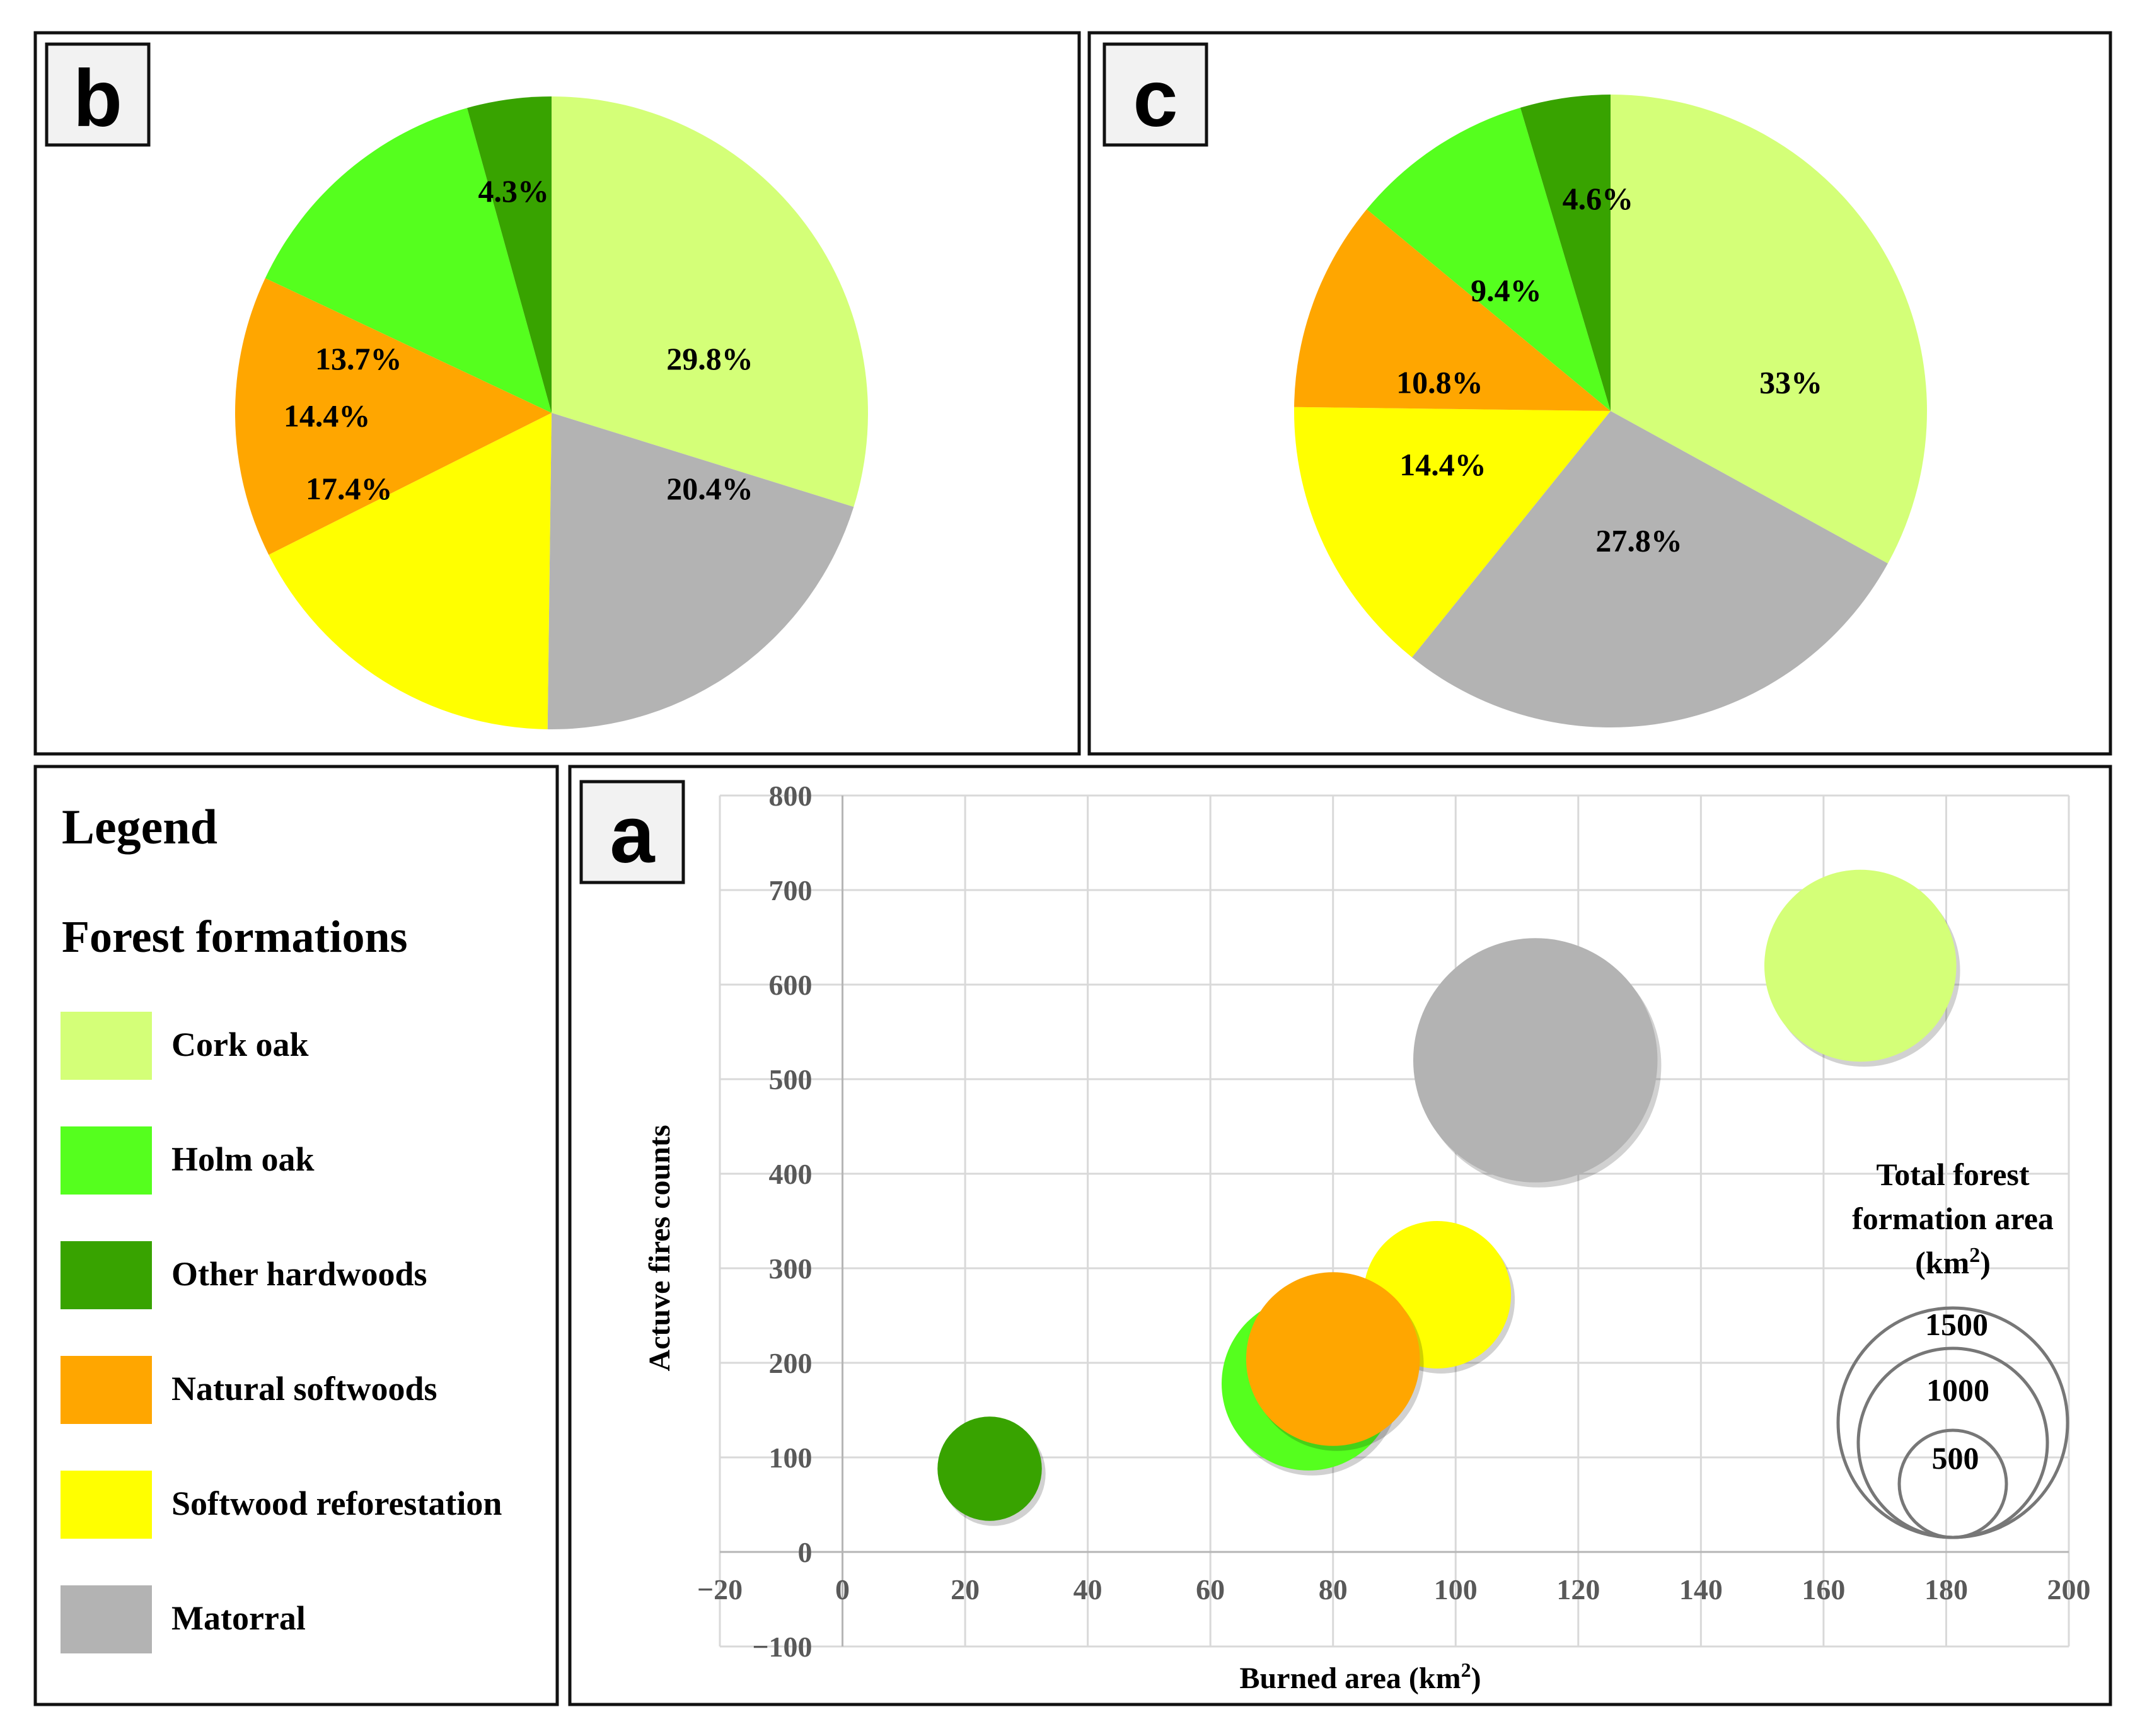 This screenshot has width=2135, height=1736. I want to click on x-tick-label: 80, so click(1333, 1590).